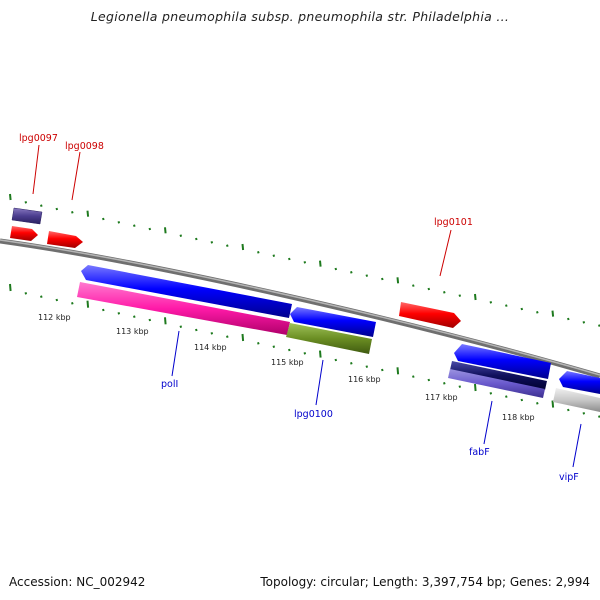  I want to click on gene-vipF-grey, so click(576, 400).